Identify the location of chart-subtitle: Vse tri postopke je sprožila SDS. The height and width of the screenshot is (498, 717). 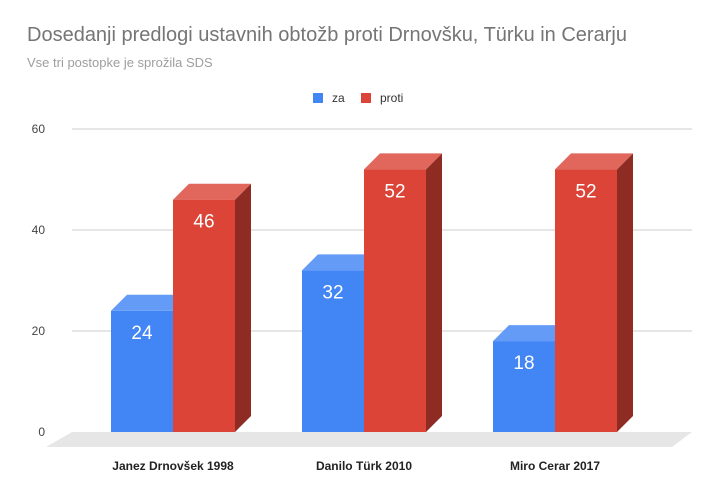
(120, 62).